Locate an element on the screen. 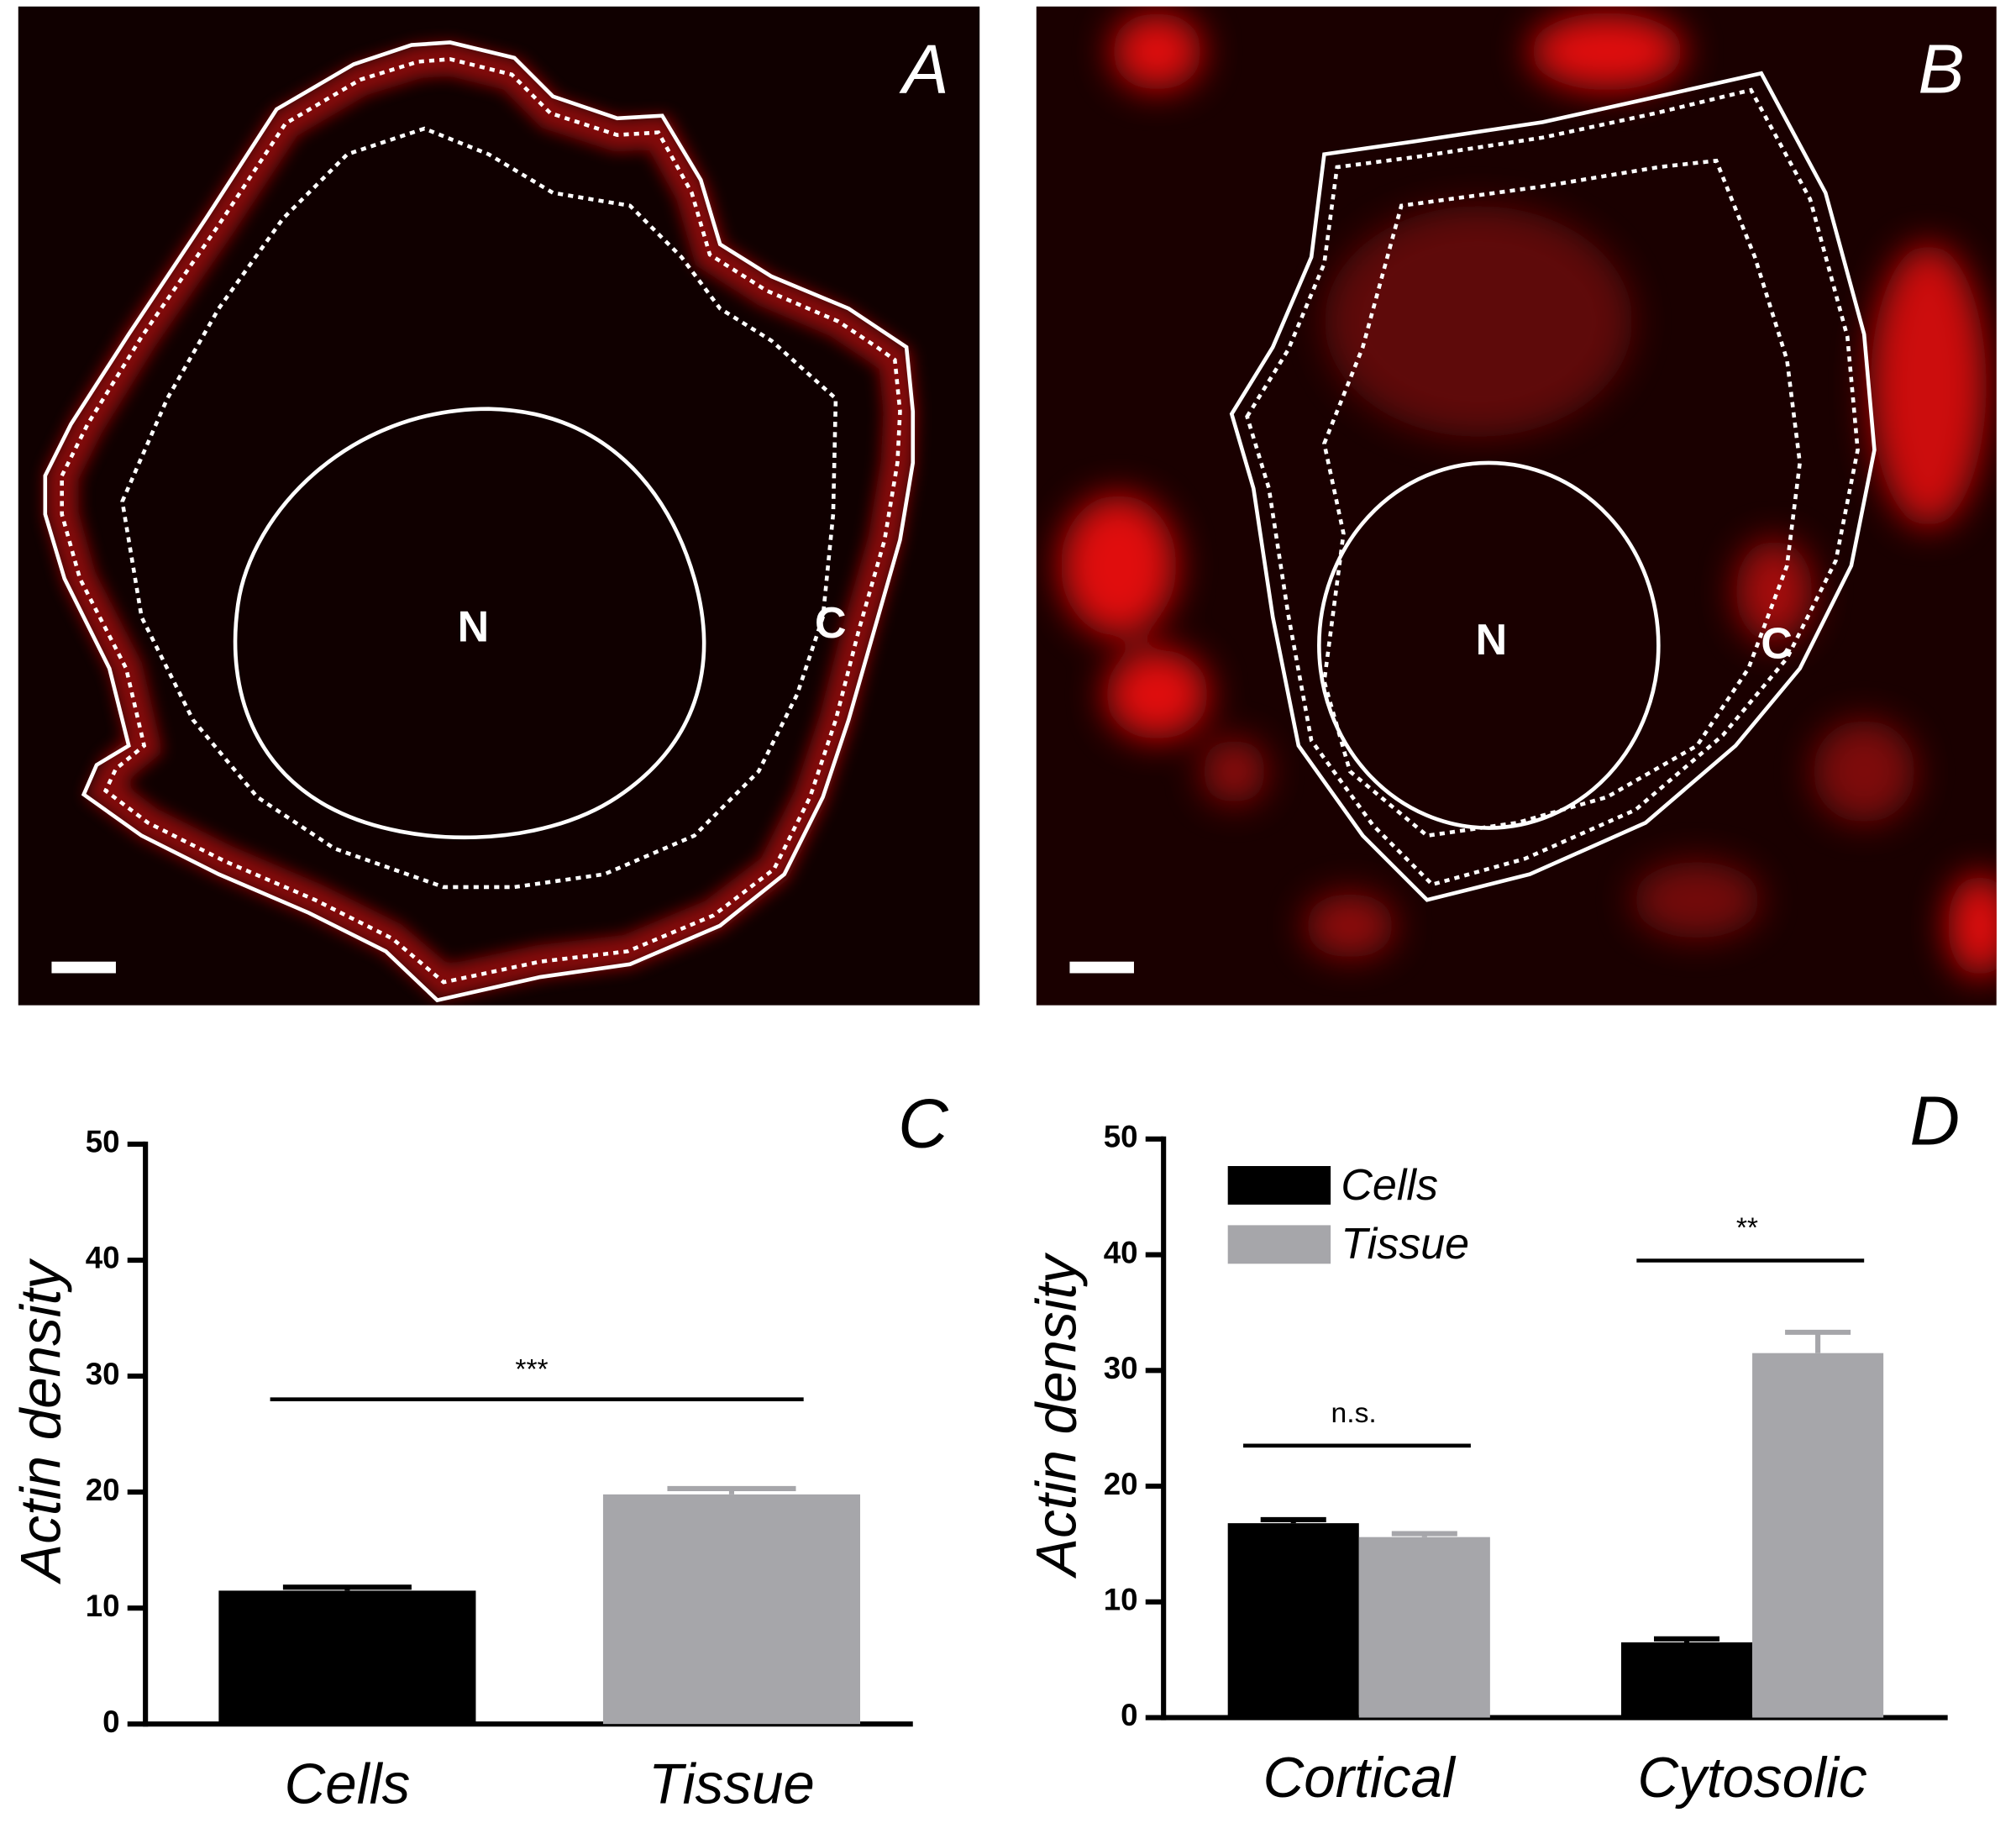 Image resolution: width=2016 pixels, height=1823 pixels. x-tick-label: Tissue is located at coordinates (731, 1783).